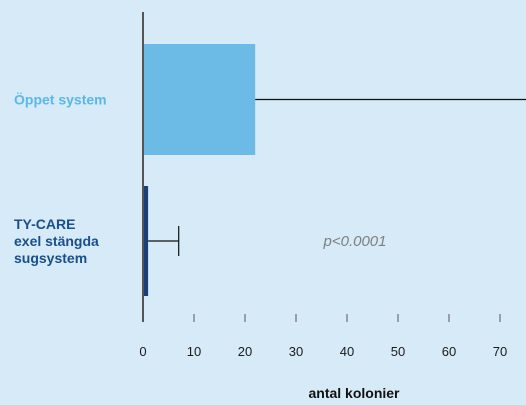 This screenshot has height=405, width=526. I want to click on p-value-annotation: p<0.0001, so click(355, 241).